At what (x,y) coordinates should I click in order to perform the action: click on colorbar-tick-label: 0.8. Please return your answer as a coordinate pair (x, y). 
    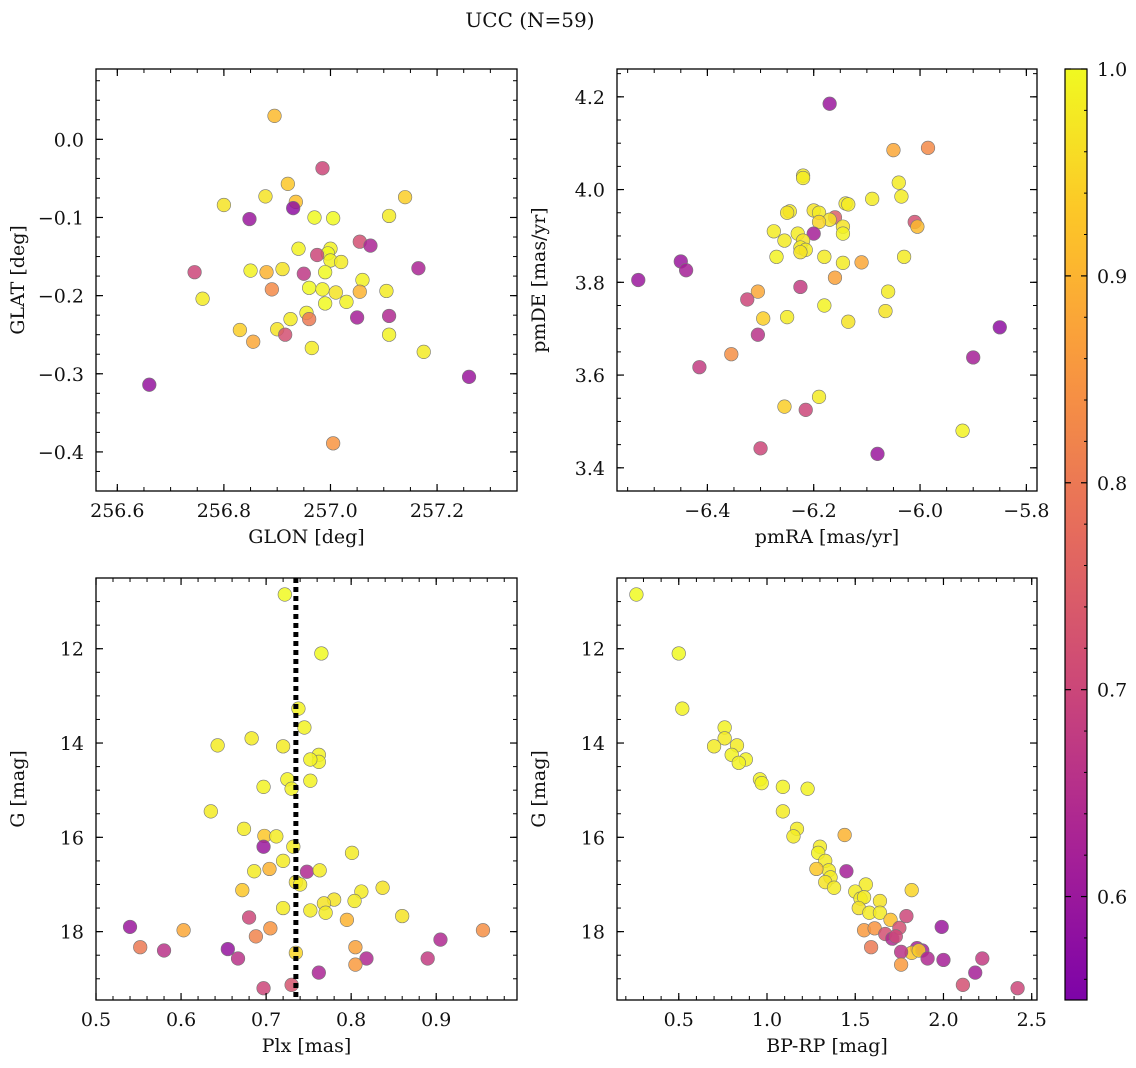
    Looking at the image, I should click on (1112, 484).